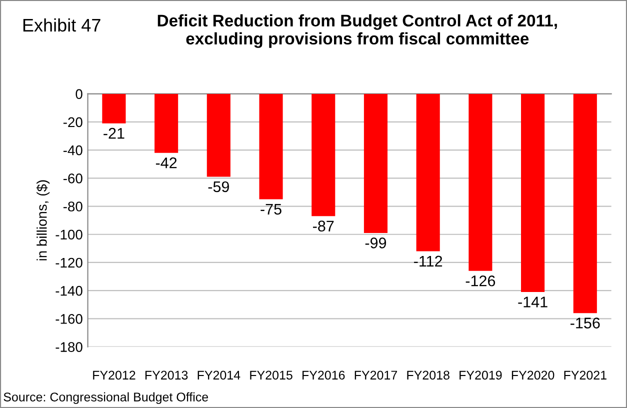 This screenshot has width=627, height=408. What do you see at coordinates (72, 207) in the screenshot?
I see `y-tick-label: -80` at bounding box center [72, 207].